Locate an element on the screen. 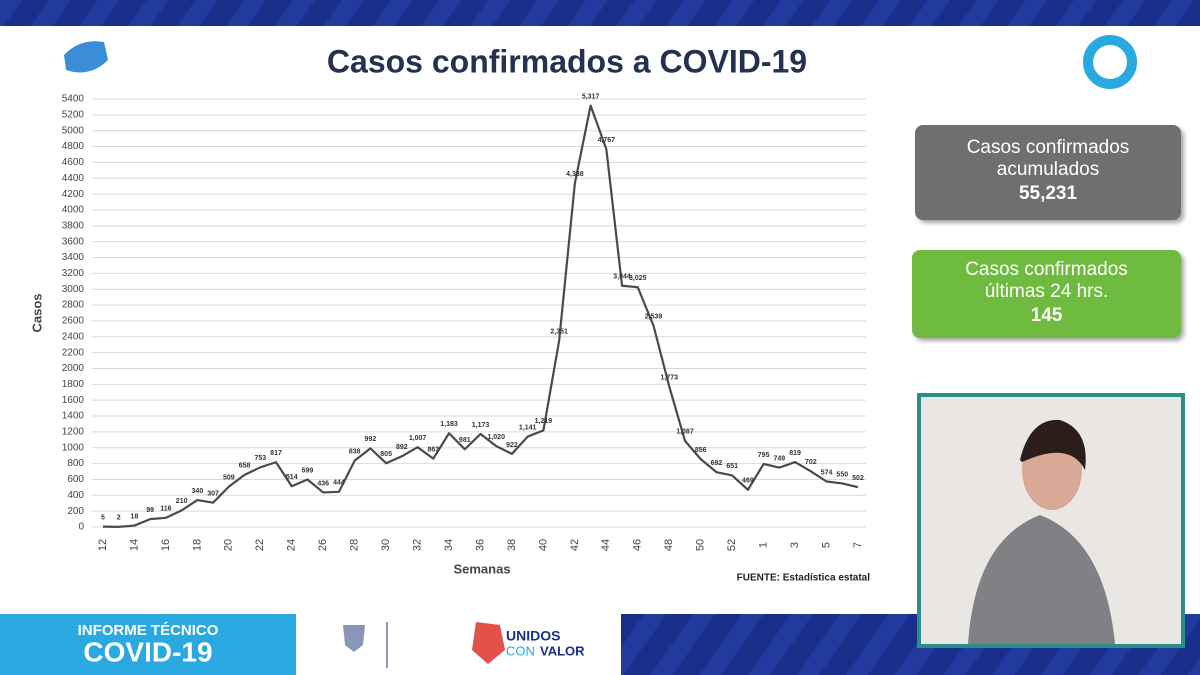  y-tick-label: 3600 is located at coordinates (73, 241).